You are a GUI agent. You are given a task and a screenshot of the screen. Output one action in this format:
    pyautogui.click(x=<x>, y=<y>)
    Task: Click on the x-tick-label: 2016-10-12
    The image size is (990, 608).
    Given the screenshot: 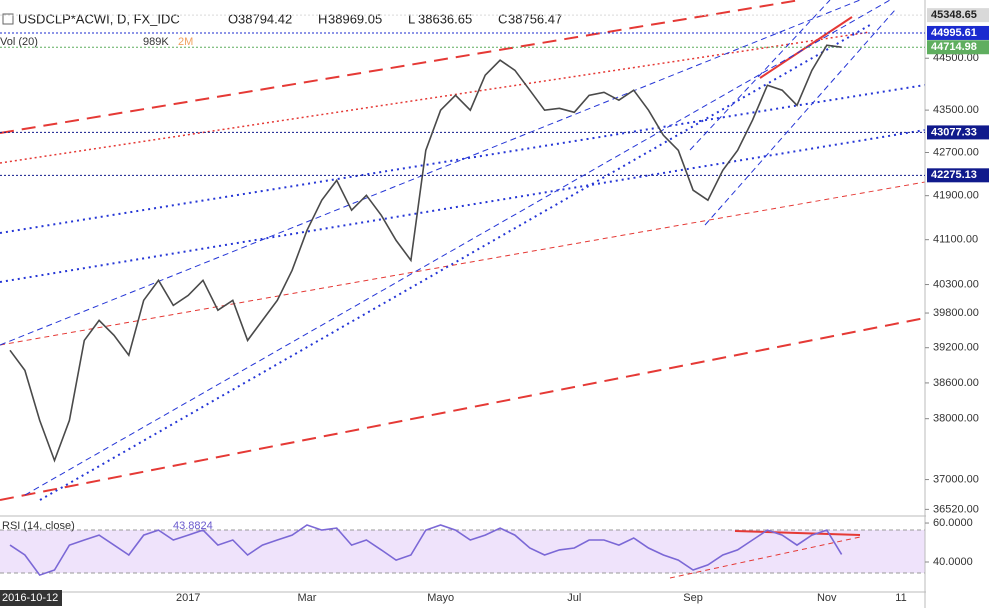 What is the action you would take?
    pyautogui.click(x=30, y=598)
    